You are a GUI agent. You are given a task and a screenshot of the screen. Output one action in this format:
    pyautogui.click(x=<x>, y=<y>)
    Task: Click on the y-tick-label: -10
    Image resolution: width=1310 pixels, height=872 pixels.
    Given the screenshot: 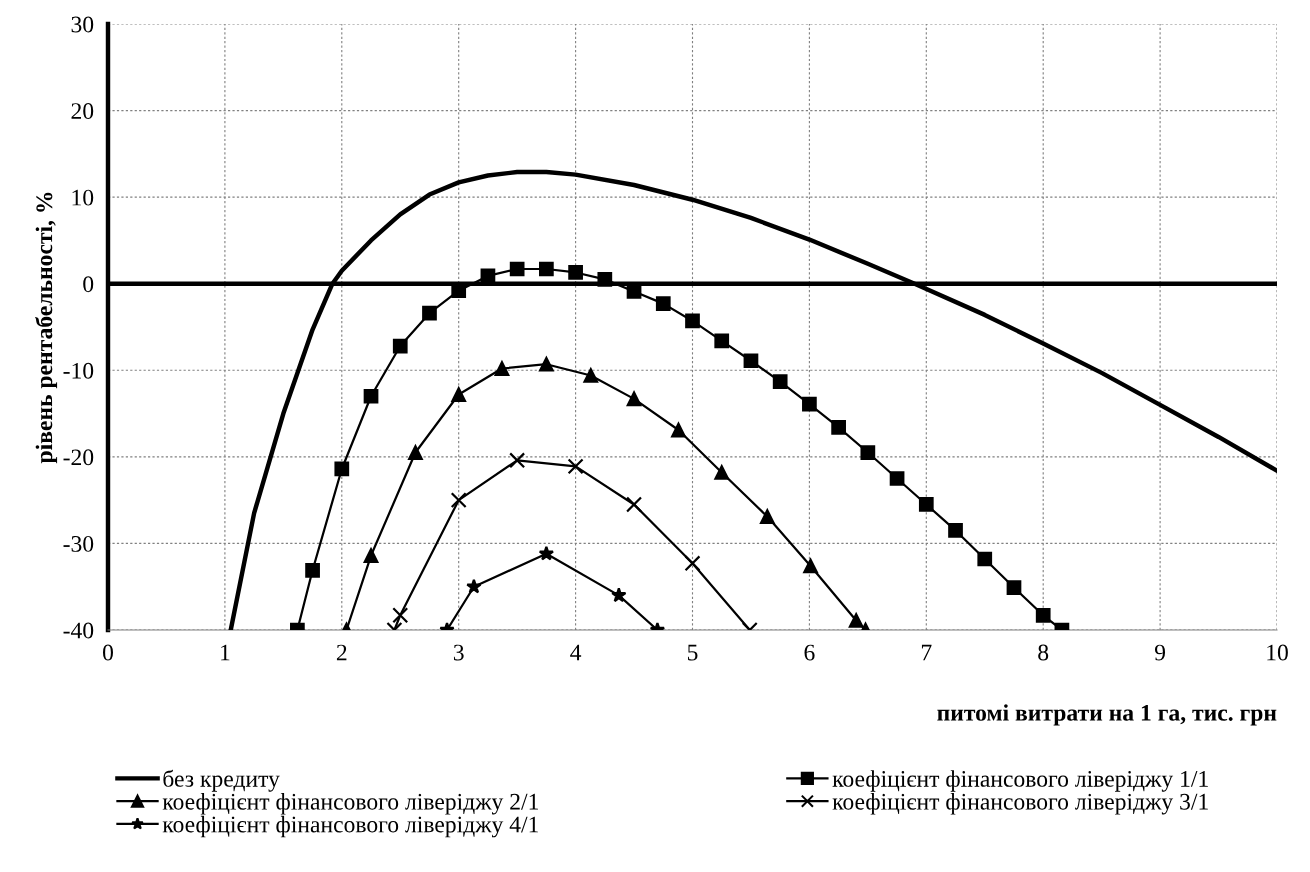 What is the action you would take?
    pyautogui.click(x=78, y=370)
    